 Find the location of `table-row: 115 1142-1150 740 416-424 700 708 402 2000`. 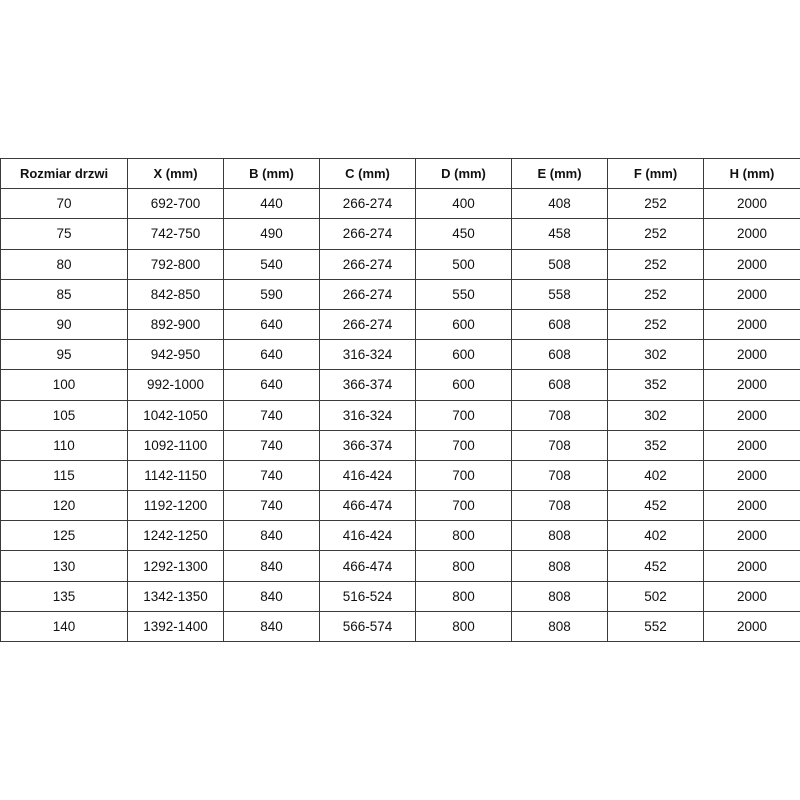

table-row: 115 1142-1150 740 416-424 700 708 402 2000 is located at coordinates (400, 475).